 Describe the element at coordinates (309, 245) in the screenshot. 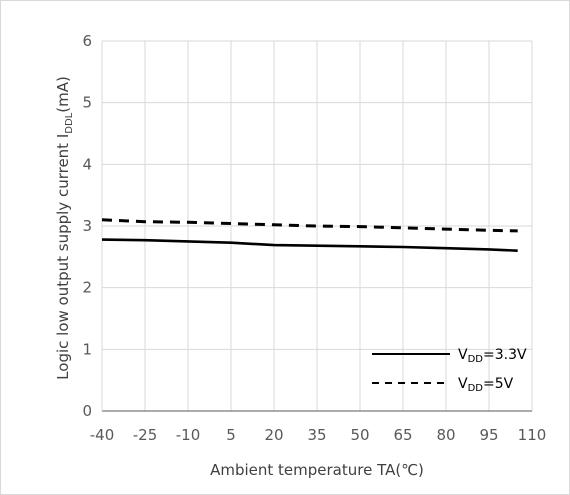

I see `series-line-vdd-3v3` at that location.